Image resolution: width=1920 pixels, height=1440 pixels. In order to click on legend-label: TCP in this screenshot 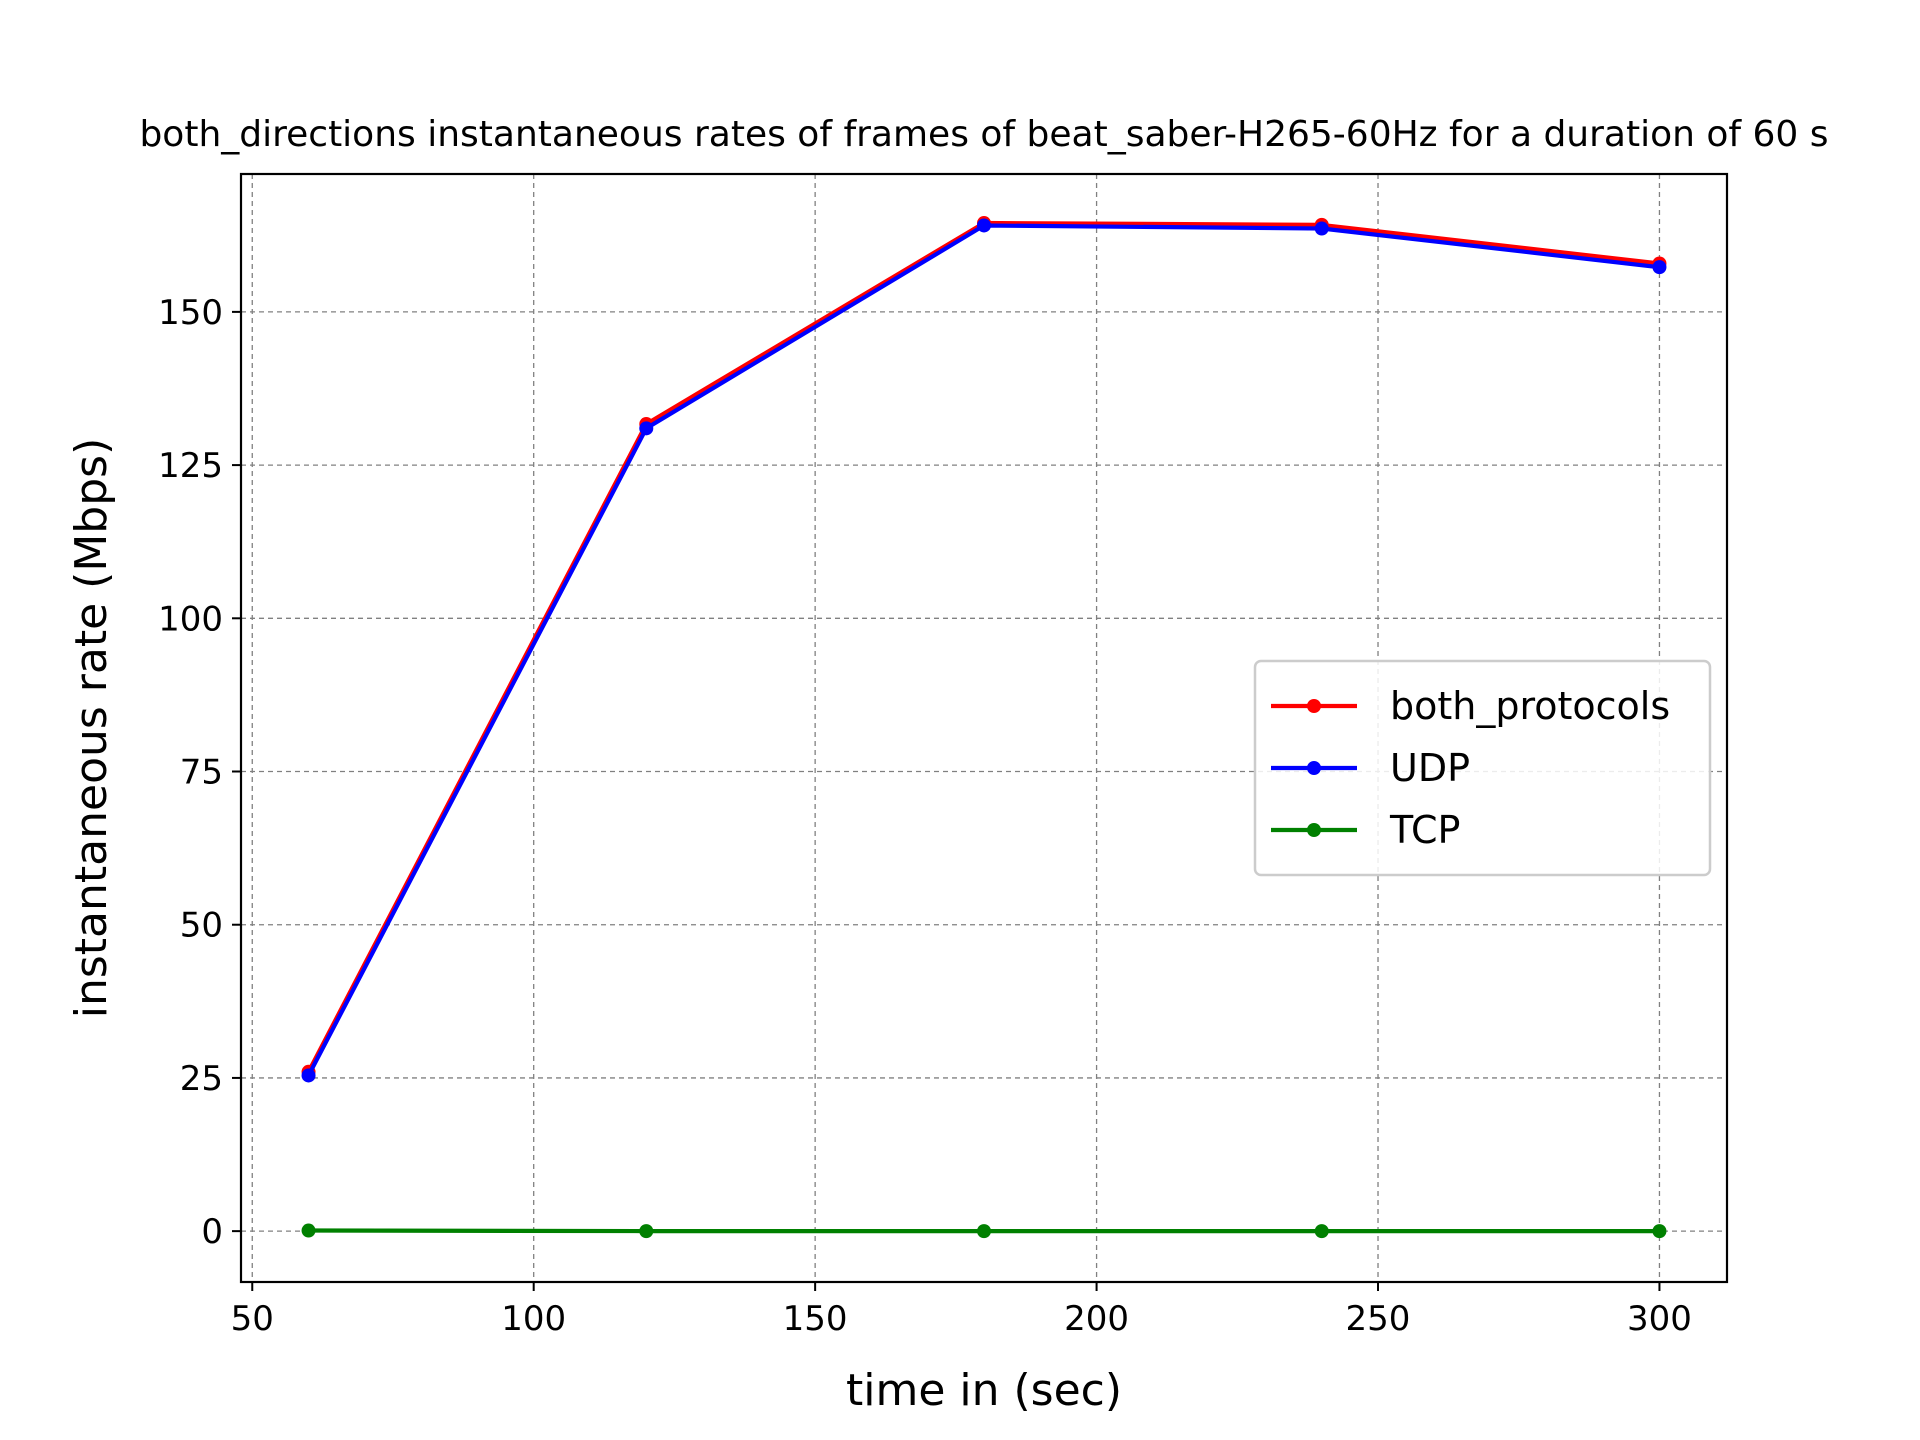, I will do `click(1424, 830)`.